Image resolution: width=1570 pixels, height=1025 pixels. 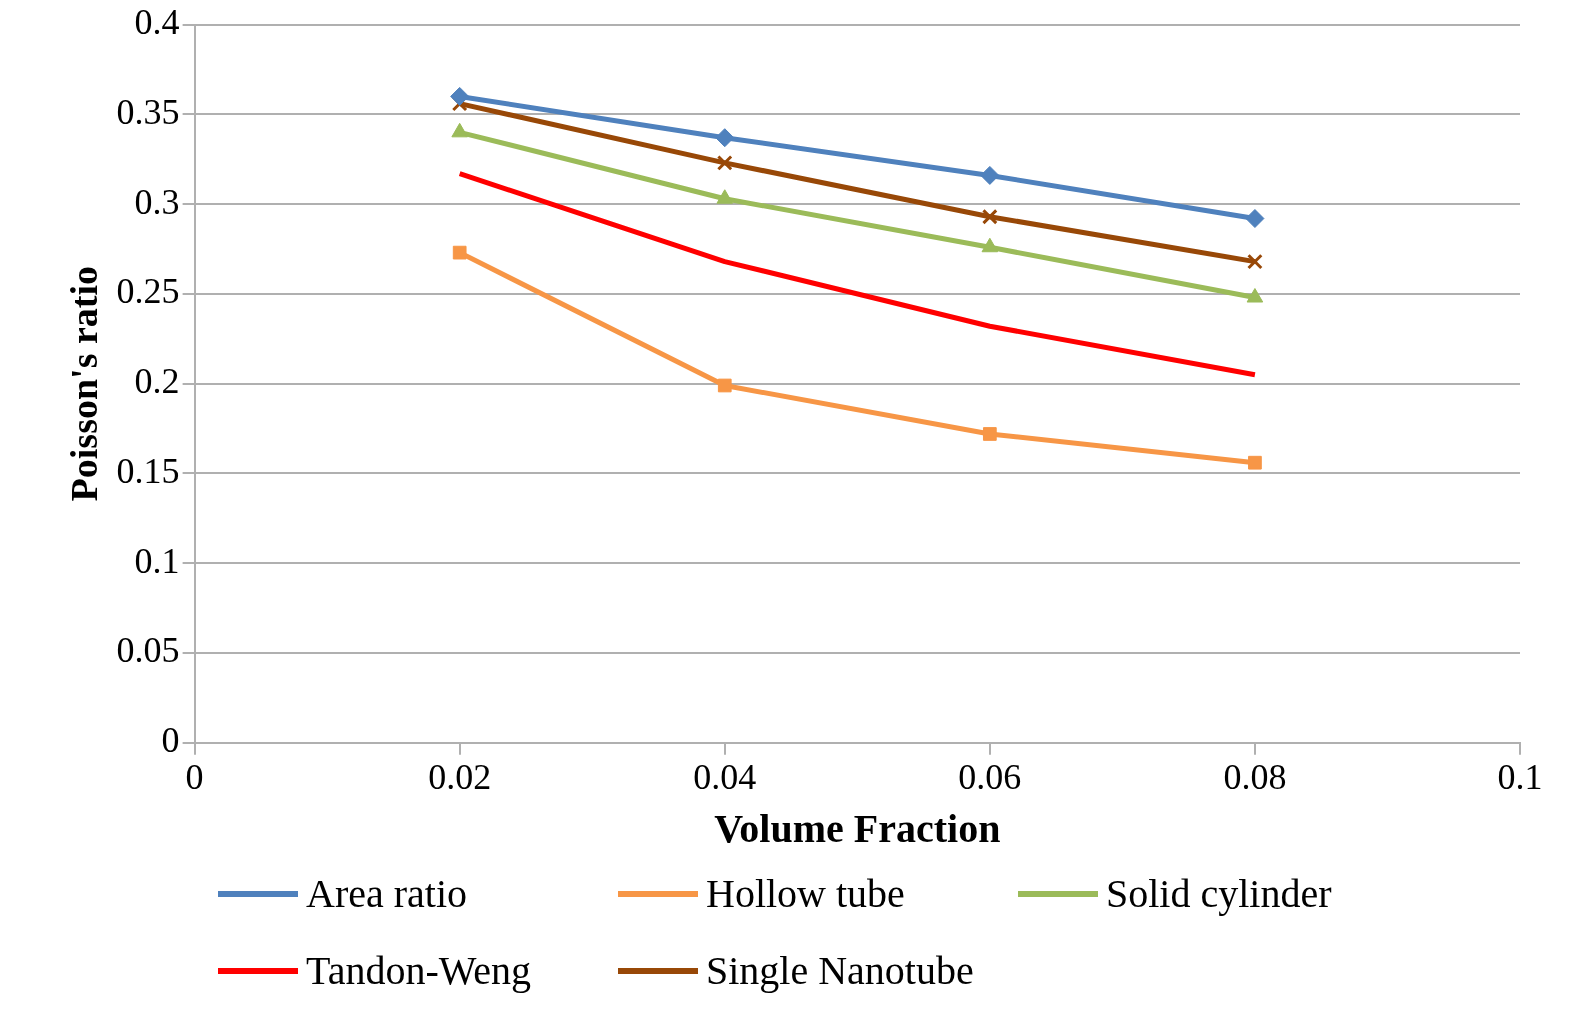 What do you see at coordinates (157, 201) in the screenshot?
I see `y-tick-label: 0.3` at bounding box center [157, 201].